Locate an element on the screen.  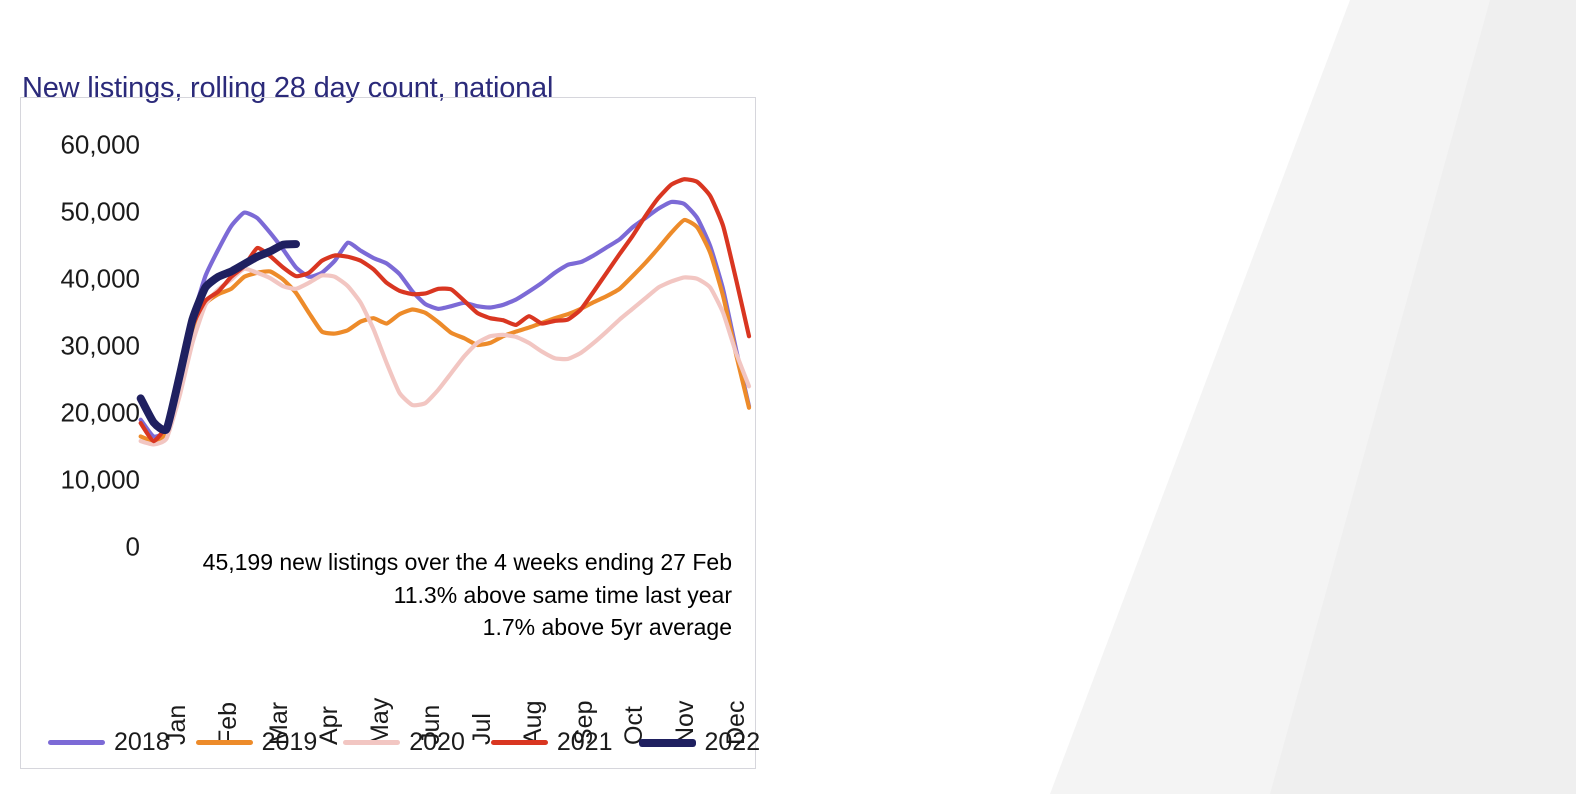
y-axis-tick-label: 60,000 is located at coordinates (100, 144).